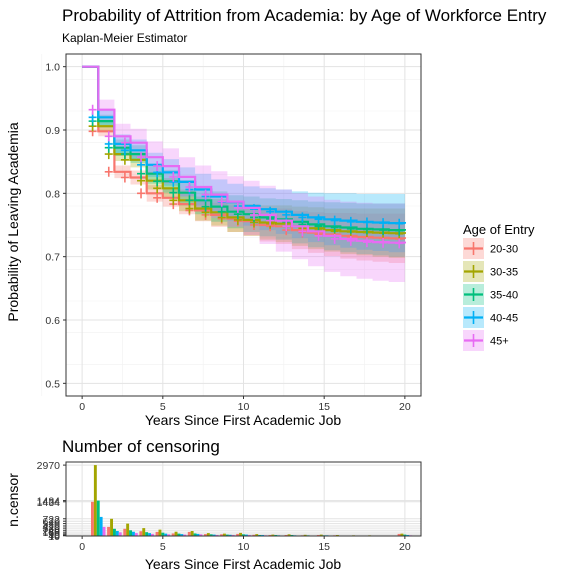 The height and width of the screenshot is (576, 576). What do you see at coordinates (405, 547) in the screenshot?
I see `censor-x-tick-label: 20` at bounding box center [405, 547].